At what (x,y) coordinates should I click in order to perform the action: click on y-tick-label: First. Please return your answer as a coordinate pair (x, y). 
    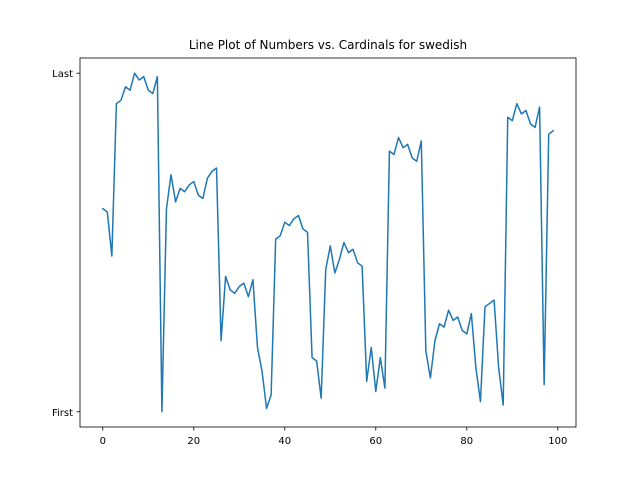
    Looking at the image, I should click on (62, 413).